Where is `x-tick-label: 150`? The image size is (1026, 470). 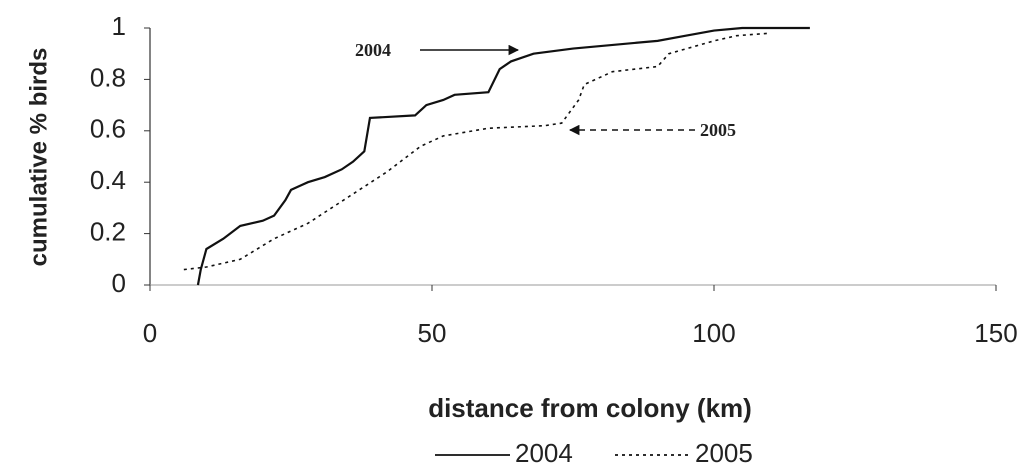
x-tick-label: 150 is located at coordinates (995, 333).